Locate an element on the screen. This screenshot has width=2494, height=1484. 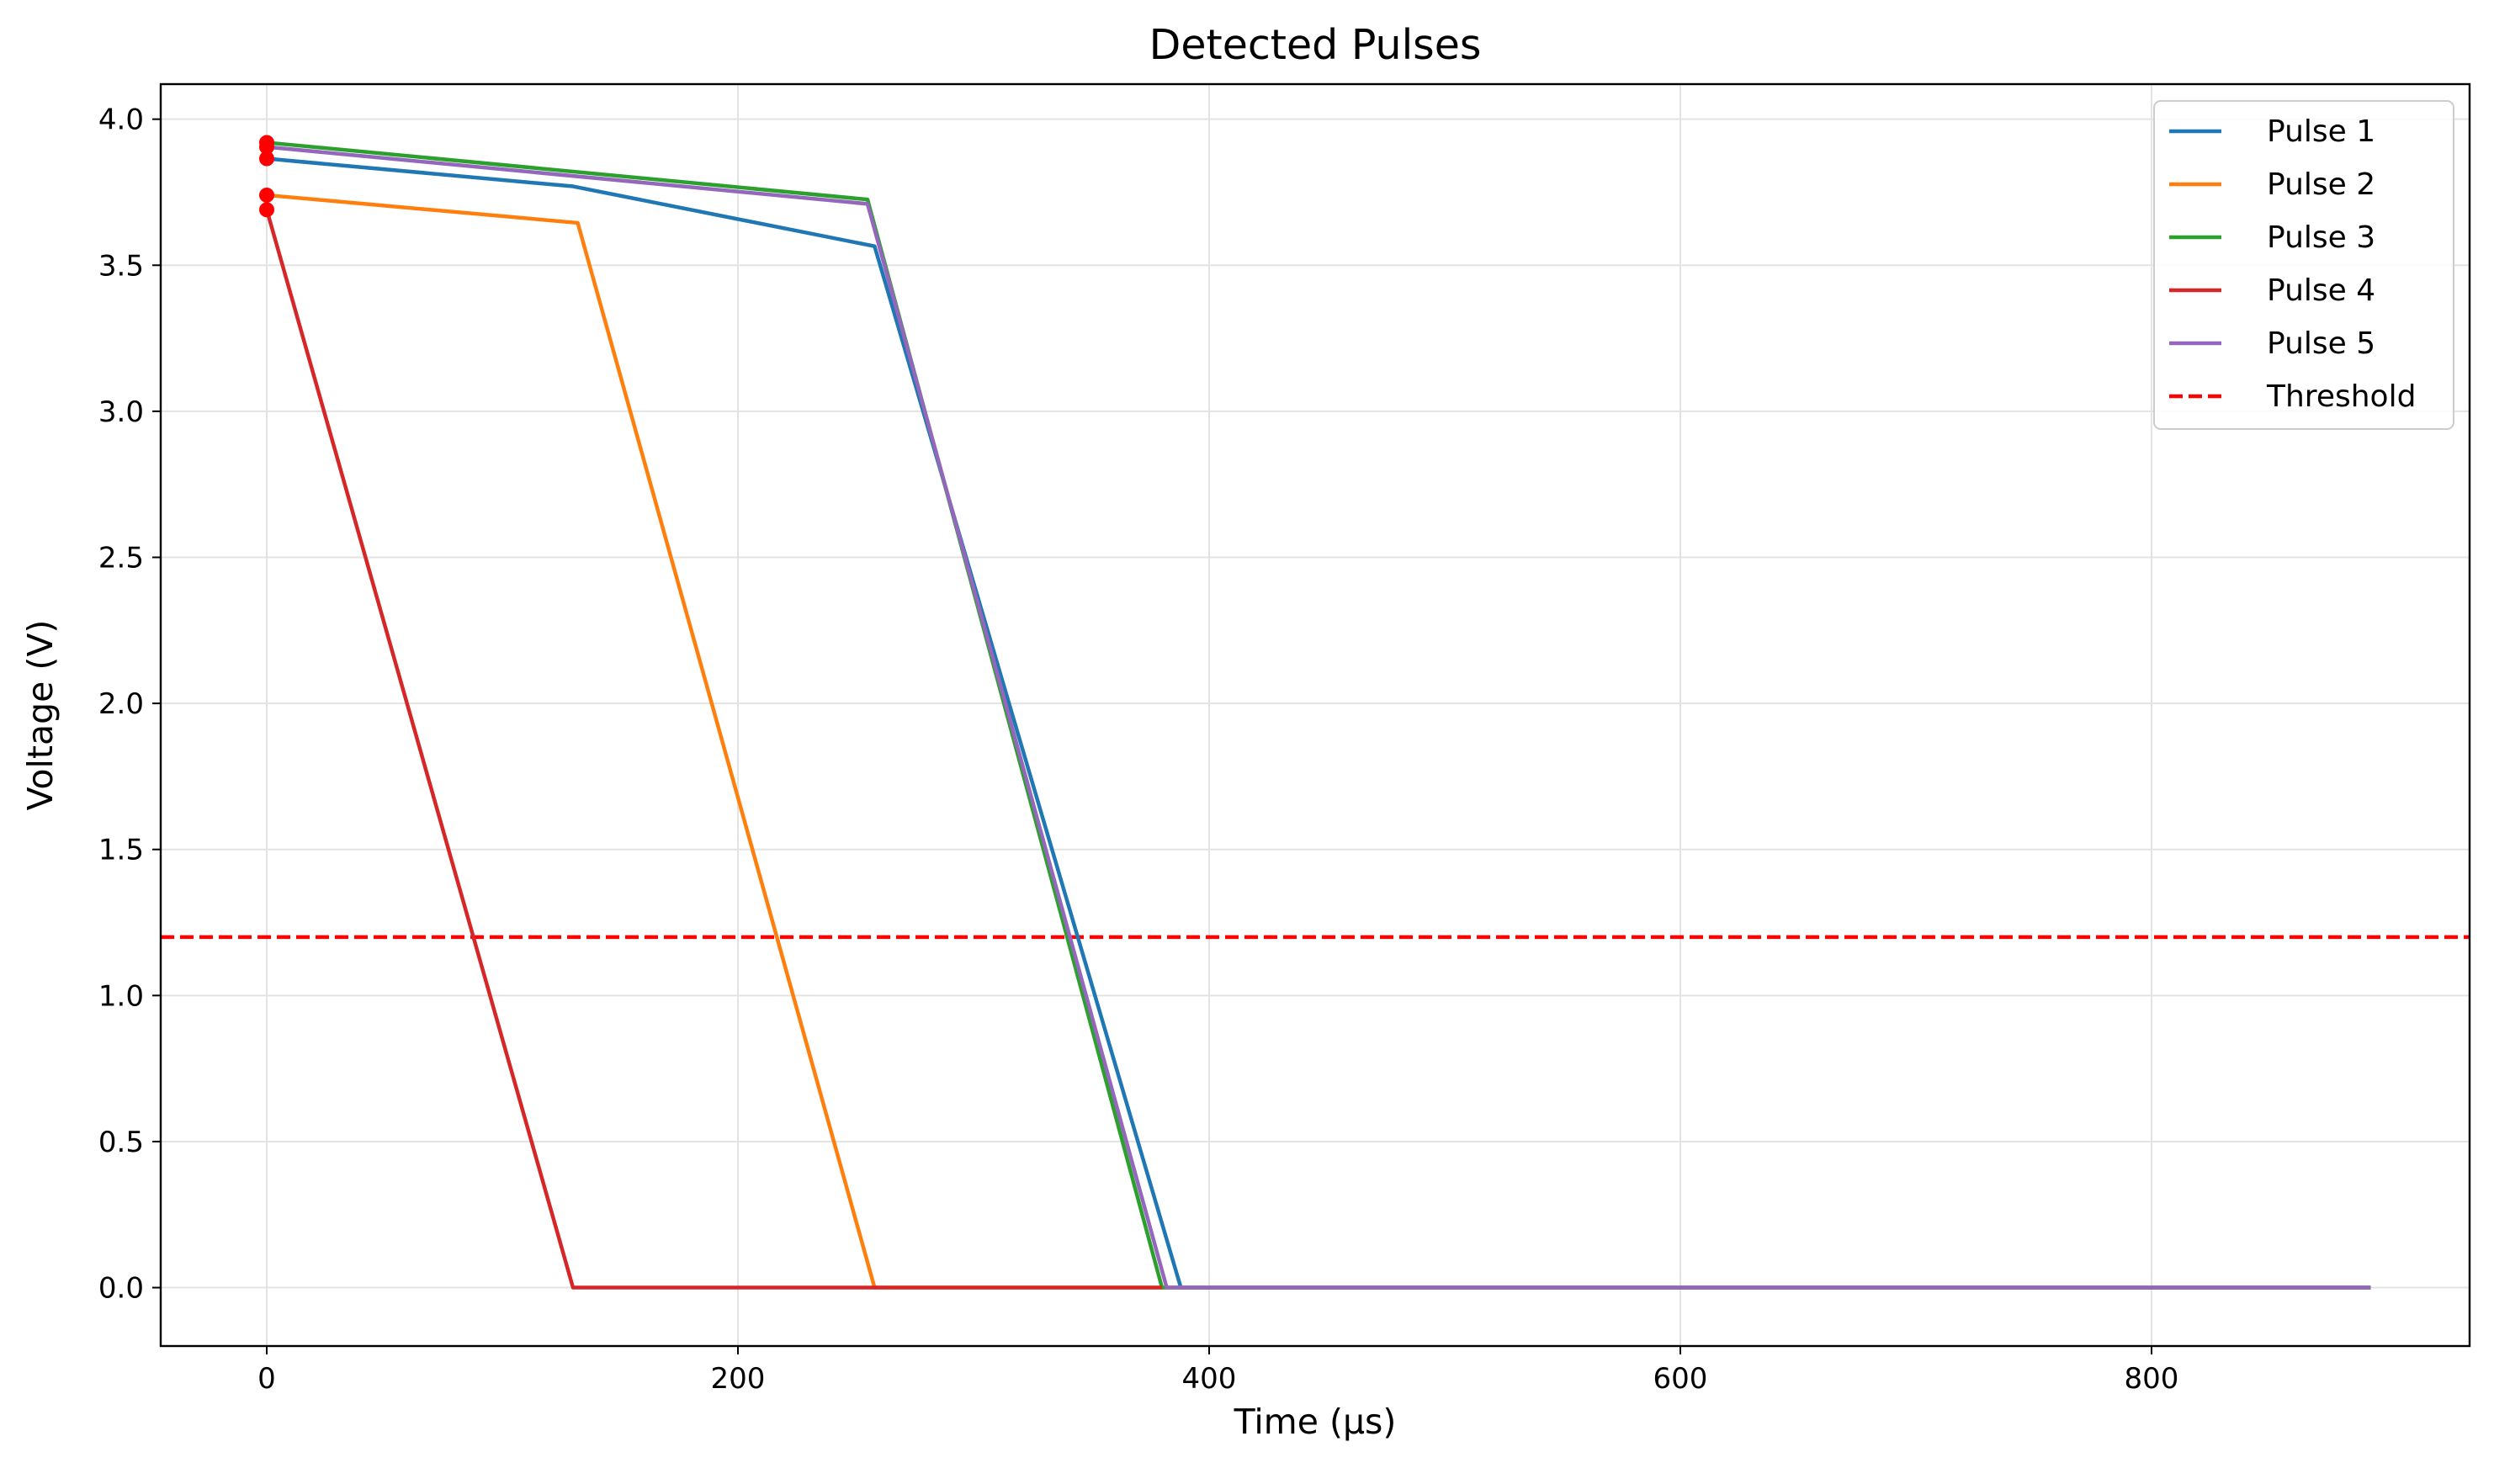
y-tick-label-6: 3.0 is located at coordinates (121, 412).